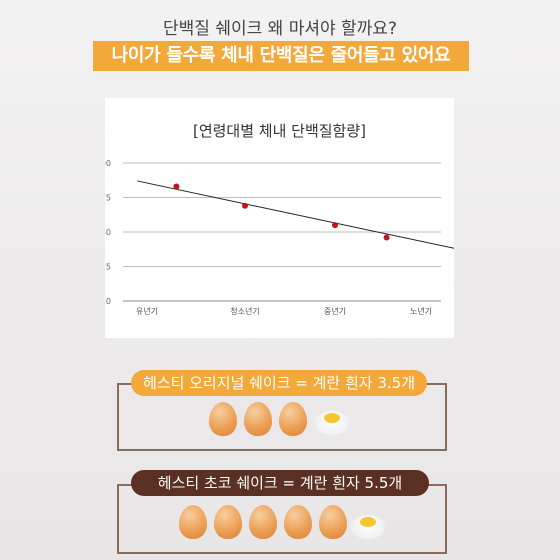 Image resolution: width=560 pixels, height=560 pixels. Describe the element at coordinates (421, 311) in the screenshot. I see `x-tick-label: 노년기` at that location.